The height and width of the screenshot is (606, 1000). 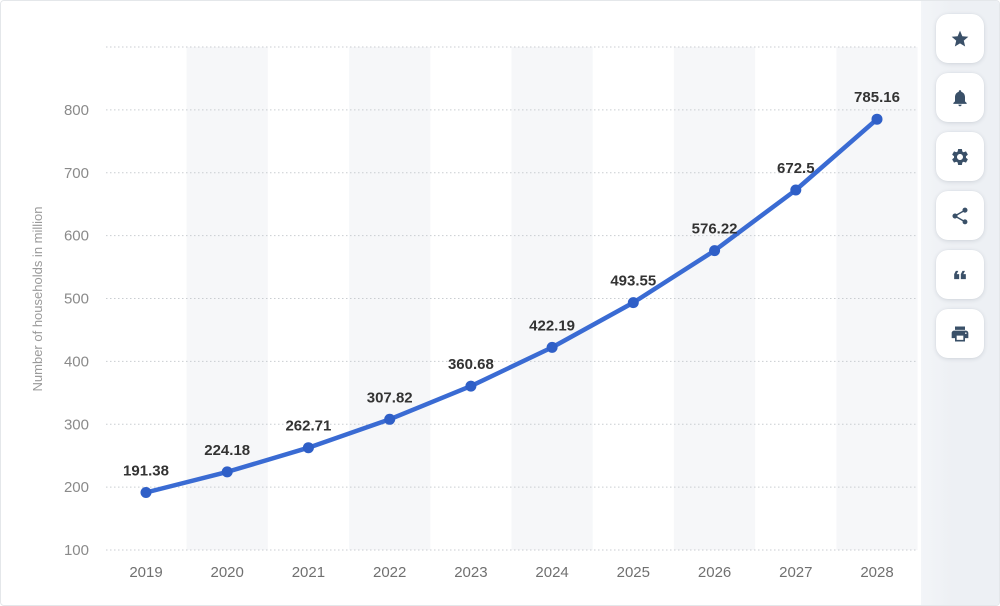 What do you see at coordinates (76, 173) in the screenshot?
I see `y-tick-label: 700` at bounding box center [76, 173].